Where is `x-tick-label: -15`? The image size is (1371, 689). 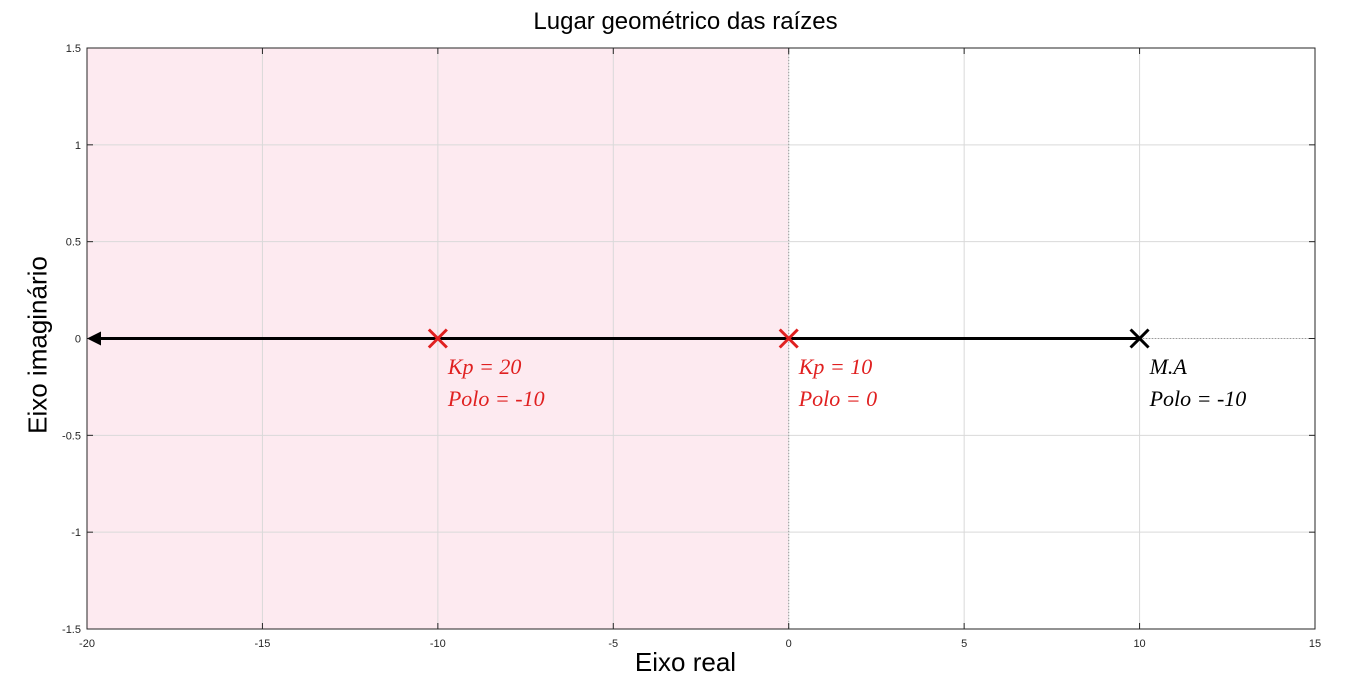
x-tick-label: -15 is located at coordinates (262, 644).